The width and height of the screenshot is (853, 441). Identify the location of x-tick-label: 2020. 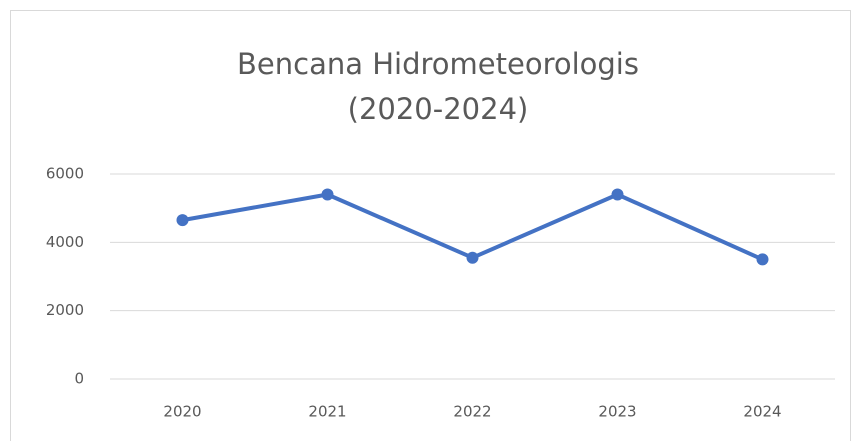
(182, 412).